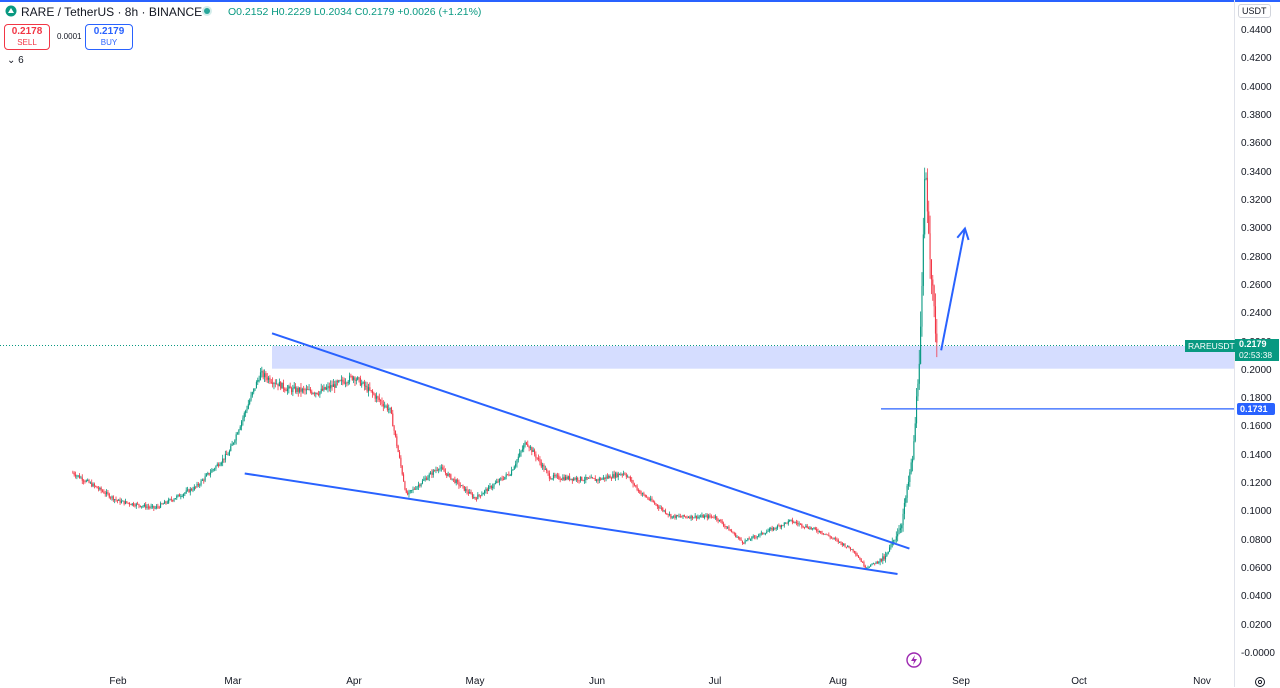 The image size is (1280, 688). What do you see at coordinates (15, 60) in the screenshot?
I see `indicators-toggle: ⌄ 6` at bounding box center [15, 60].